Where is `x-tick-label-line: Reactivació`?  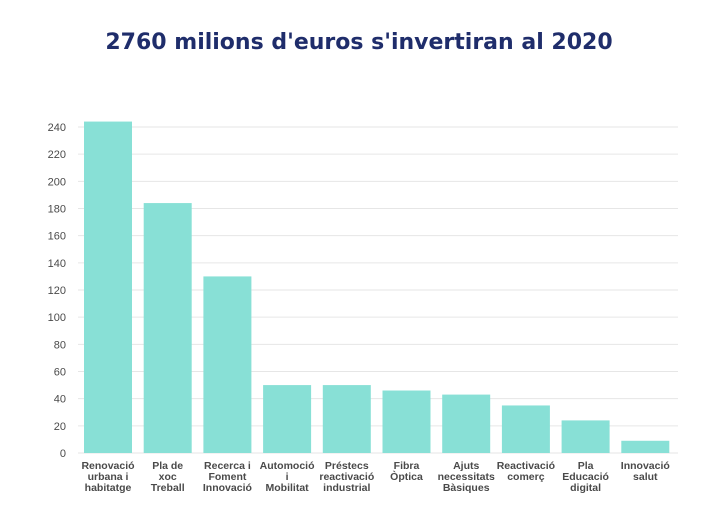
x-tick-label-line: Reactivació is located at coordinates (526, 466).